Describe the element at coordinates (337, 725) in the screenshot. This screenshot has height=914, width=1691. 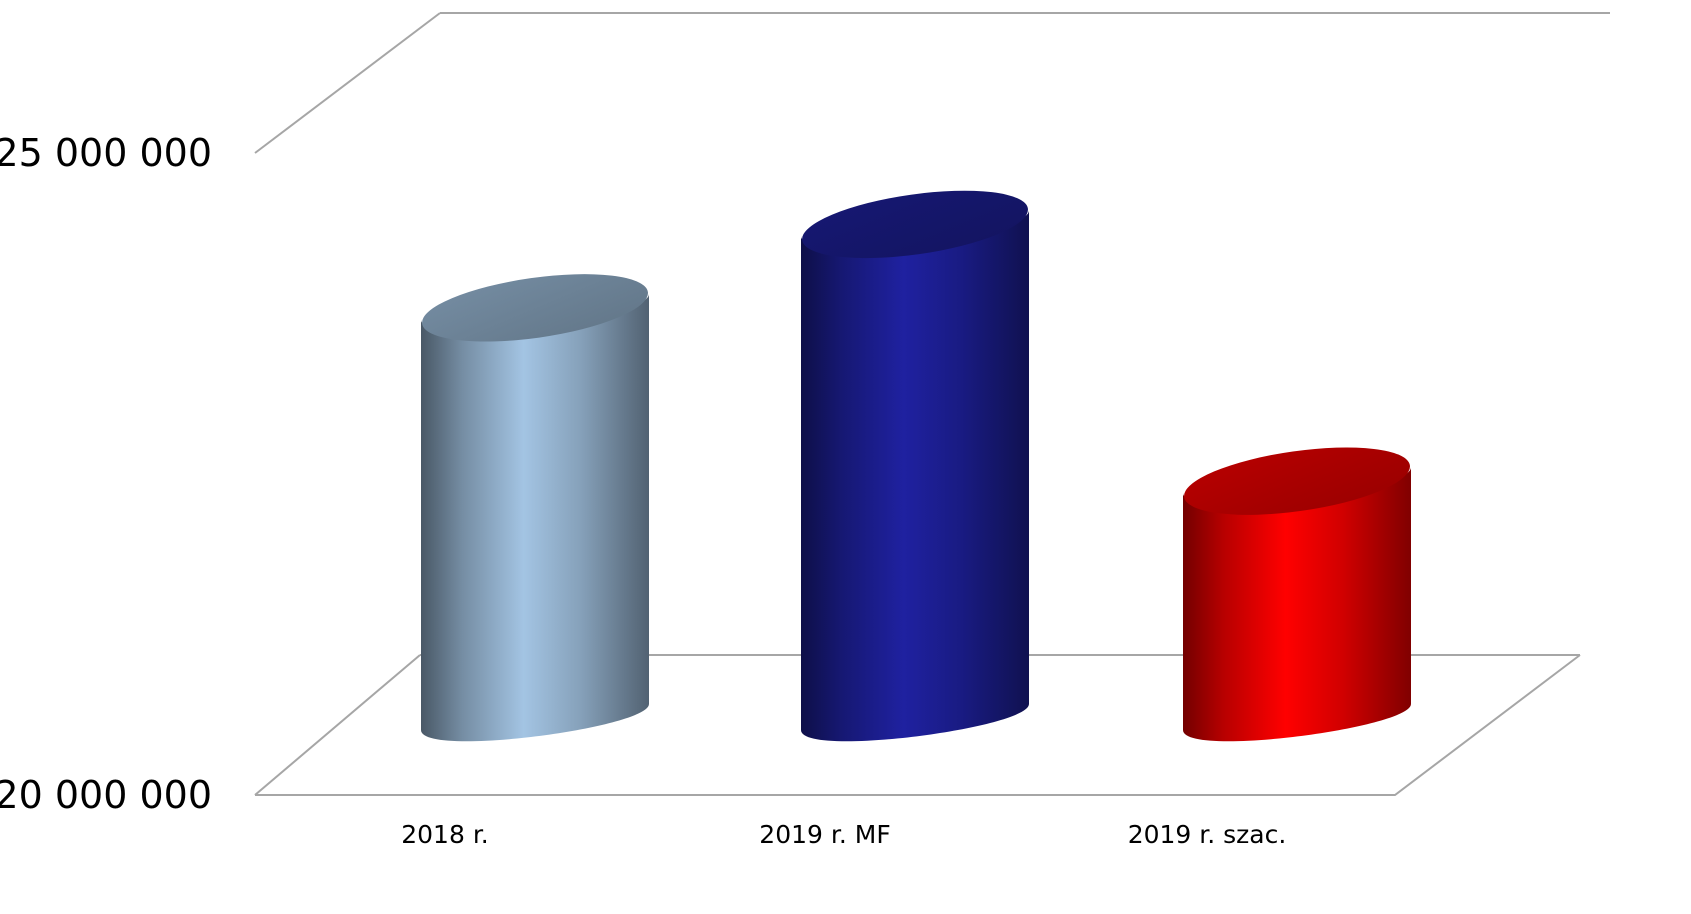
I see `floor-left-edge` at that location.